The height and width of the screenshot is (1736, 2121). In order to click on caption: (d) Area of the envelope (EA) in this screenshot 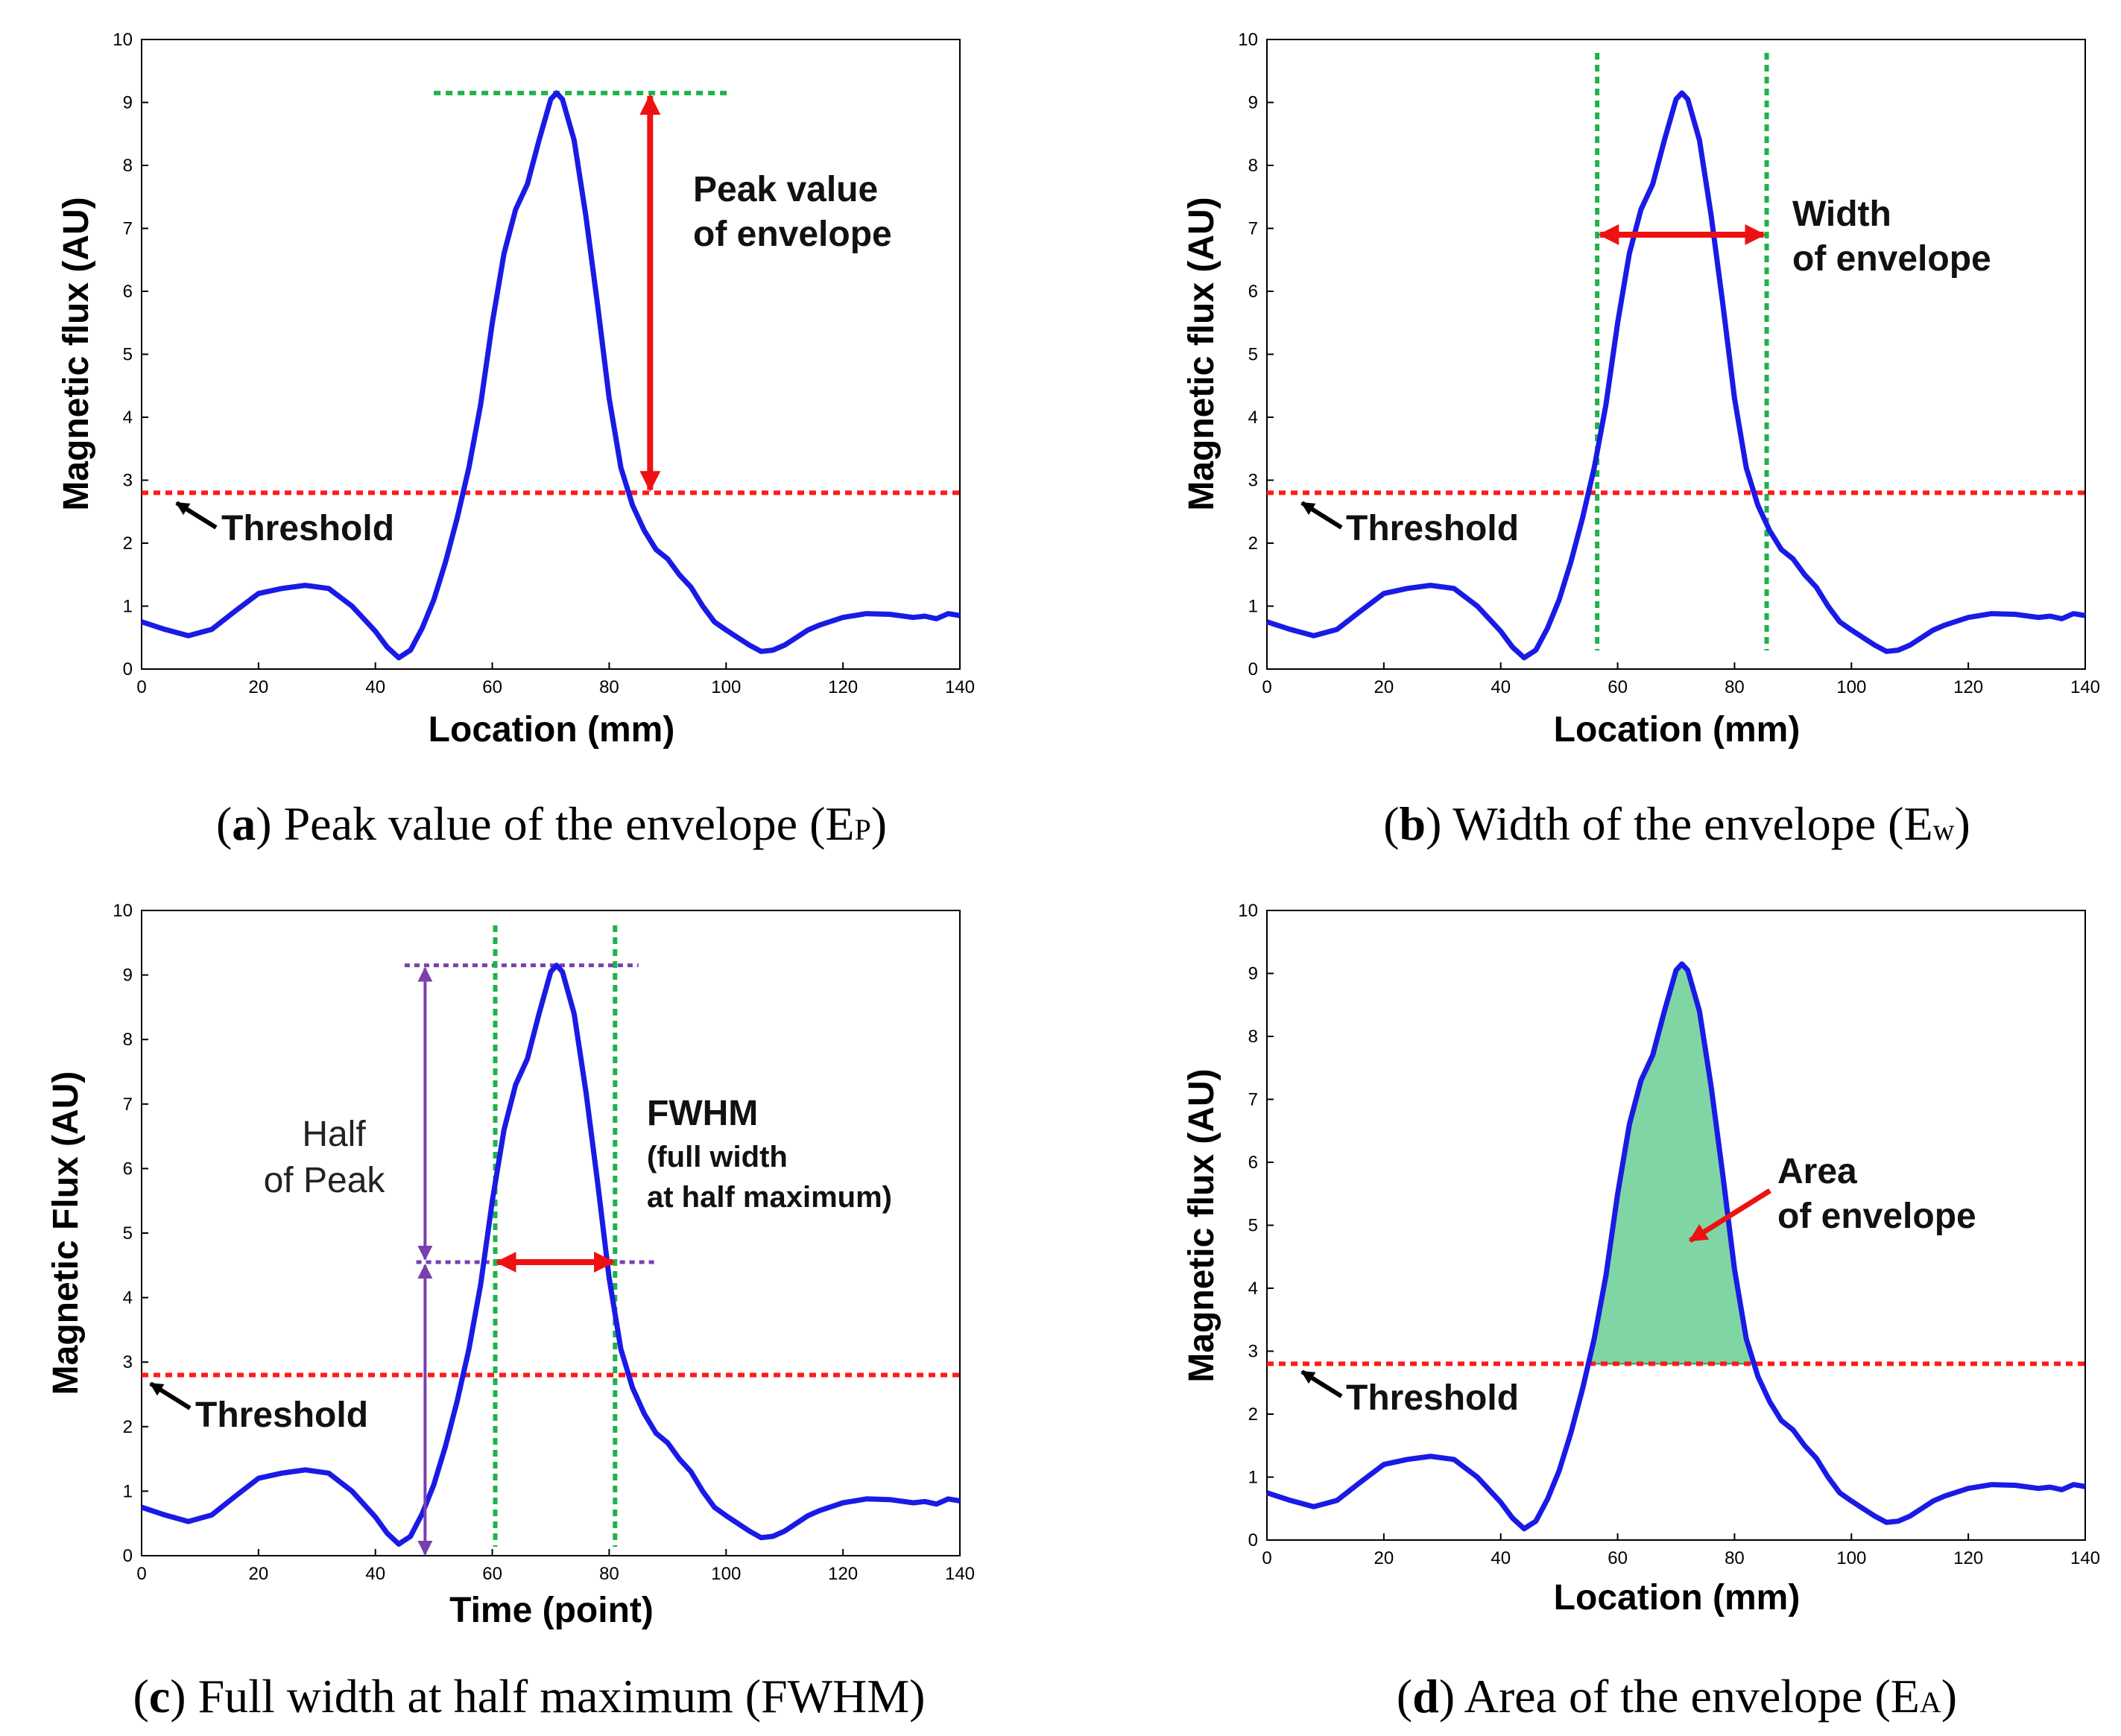, I will do `click(1677, 1696)`.